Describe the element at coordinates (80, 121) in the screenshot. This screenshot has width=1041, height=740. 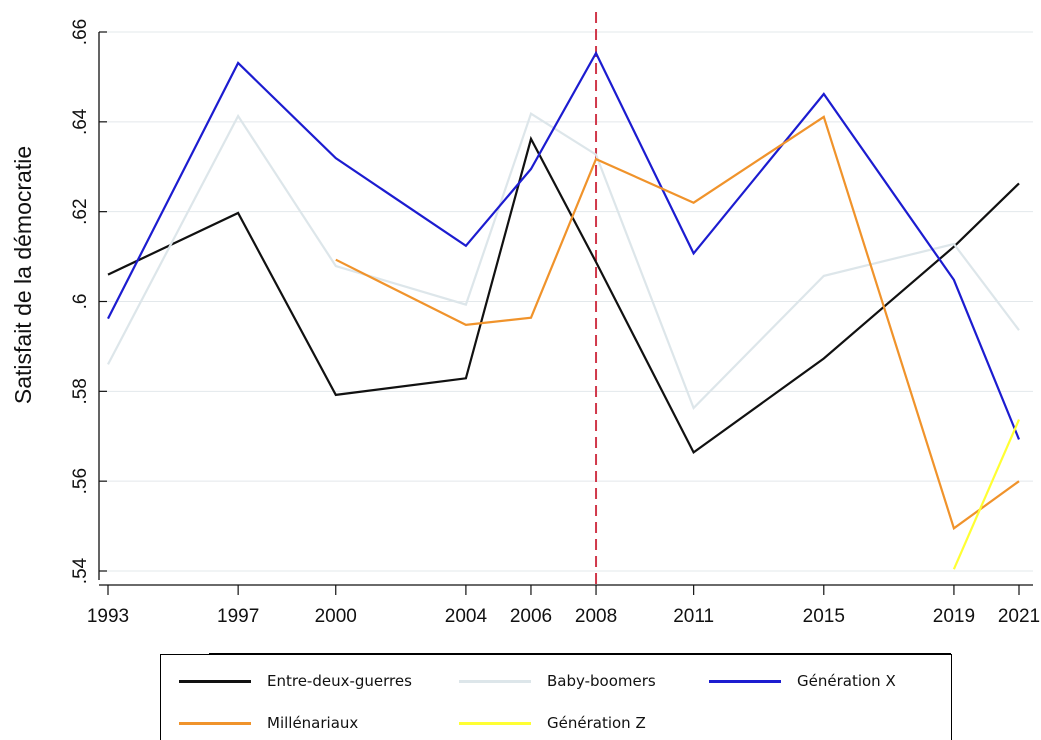
I see `y-tick-label: .64` at that location.